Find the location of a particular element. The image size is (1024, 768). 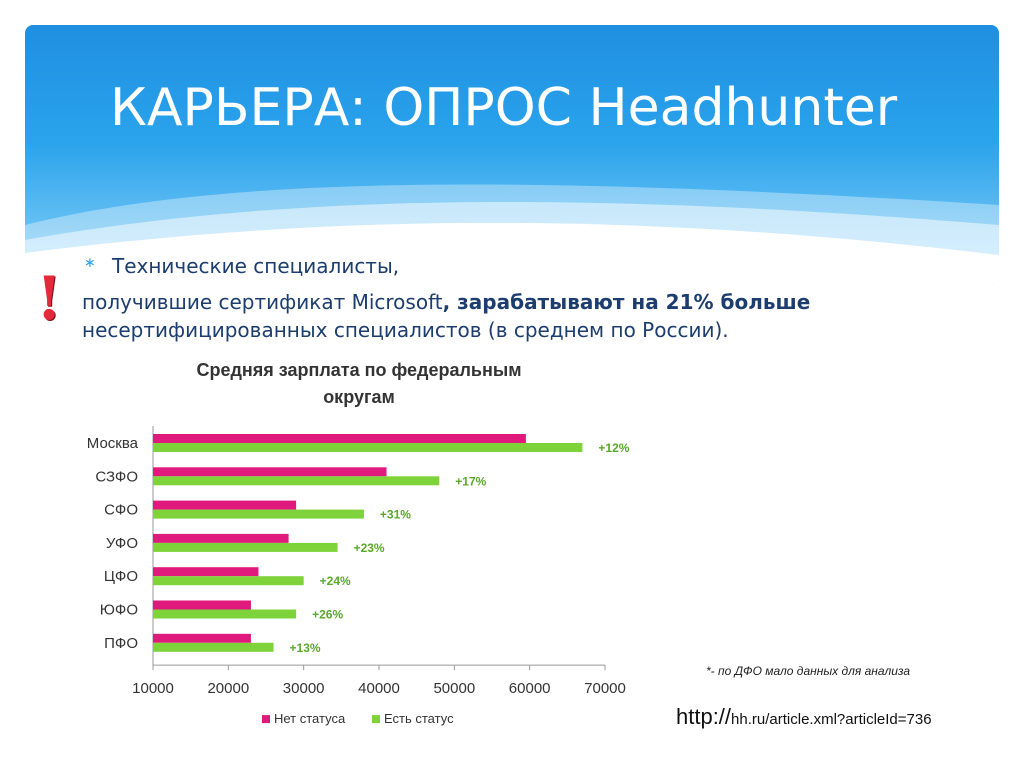

category-label: СФО is located at coordinates (121, 510).